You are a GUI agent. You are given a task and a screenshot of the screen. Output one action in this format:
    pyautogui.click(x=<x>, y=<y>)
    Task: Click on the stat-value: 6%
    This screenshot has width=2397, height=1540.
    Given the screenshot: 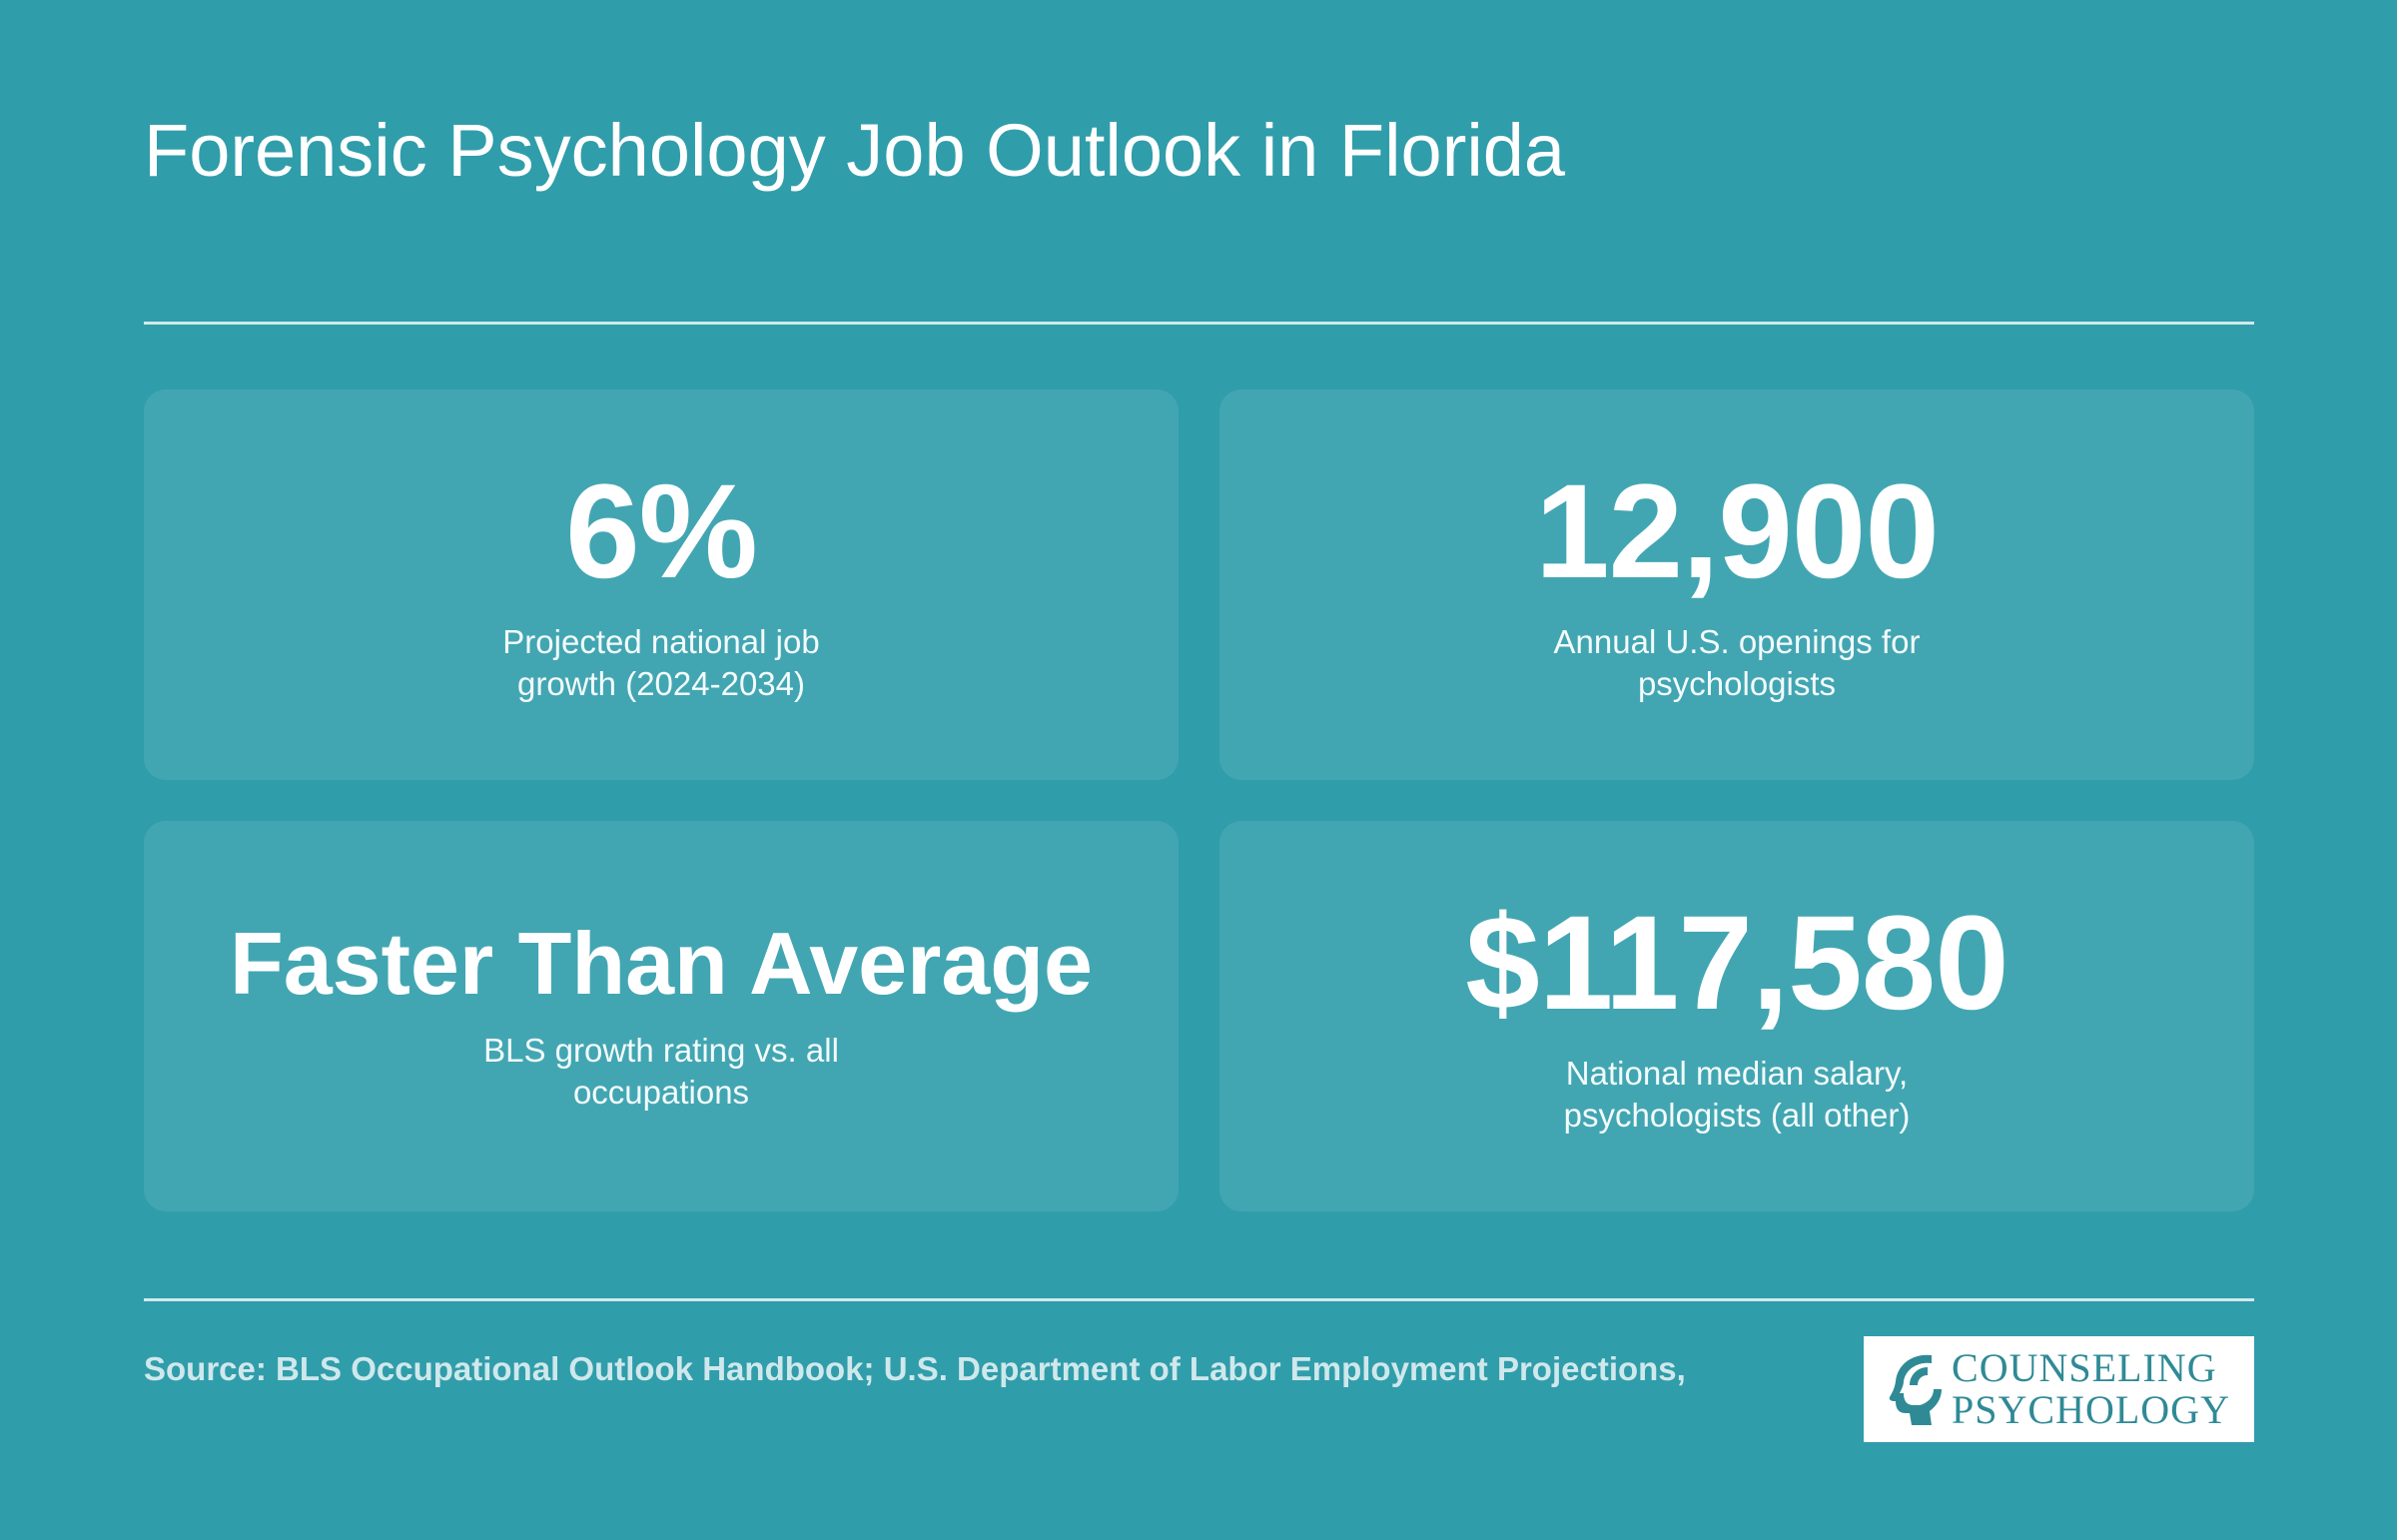 What is the action you would take?
    pyautogui.click(x=662, y=531)
    